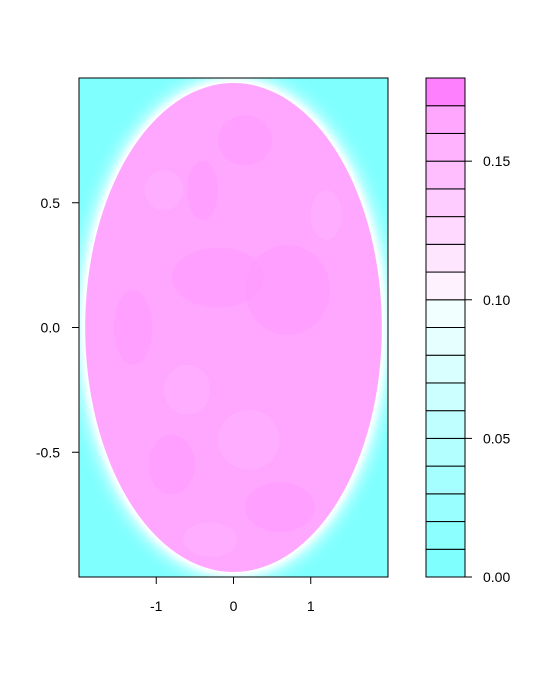 This screenshot has height=675, width=544. Describe the element at coordinates (48, 452) in the screenshot. I see `y-tick-label: -0.5` at that location.